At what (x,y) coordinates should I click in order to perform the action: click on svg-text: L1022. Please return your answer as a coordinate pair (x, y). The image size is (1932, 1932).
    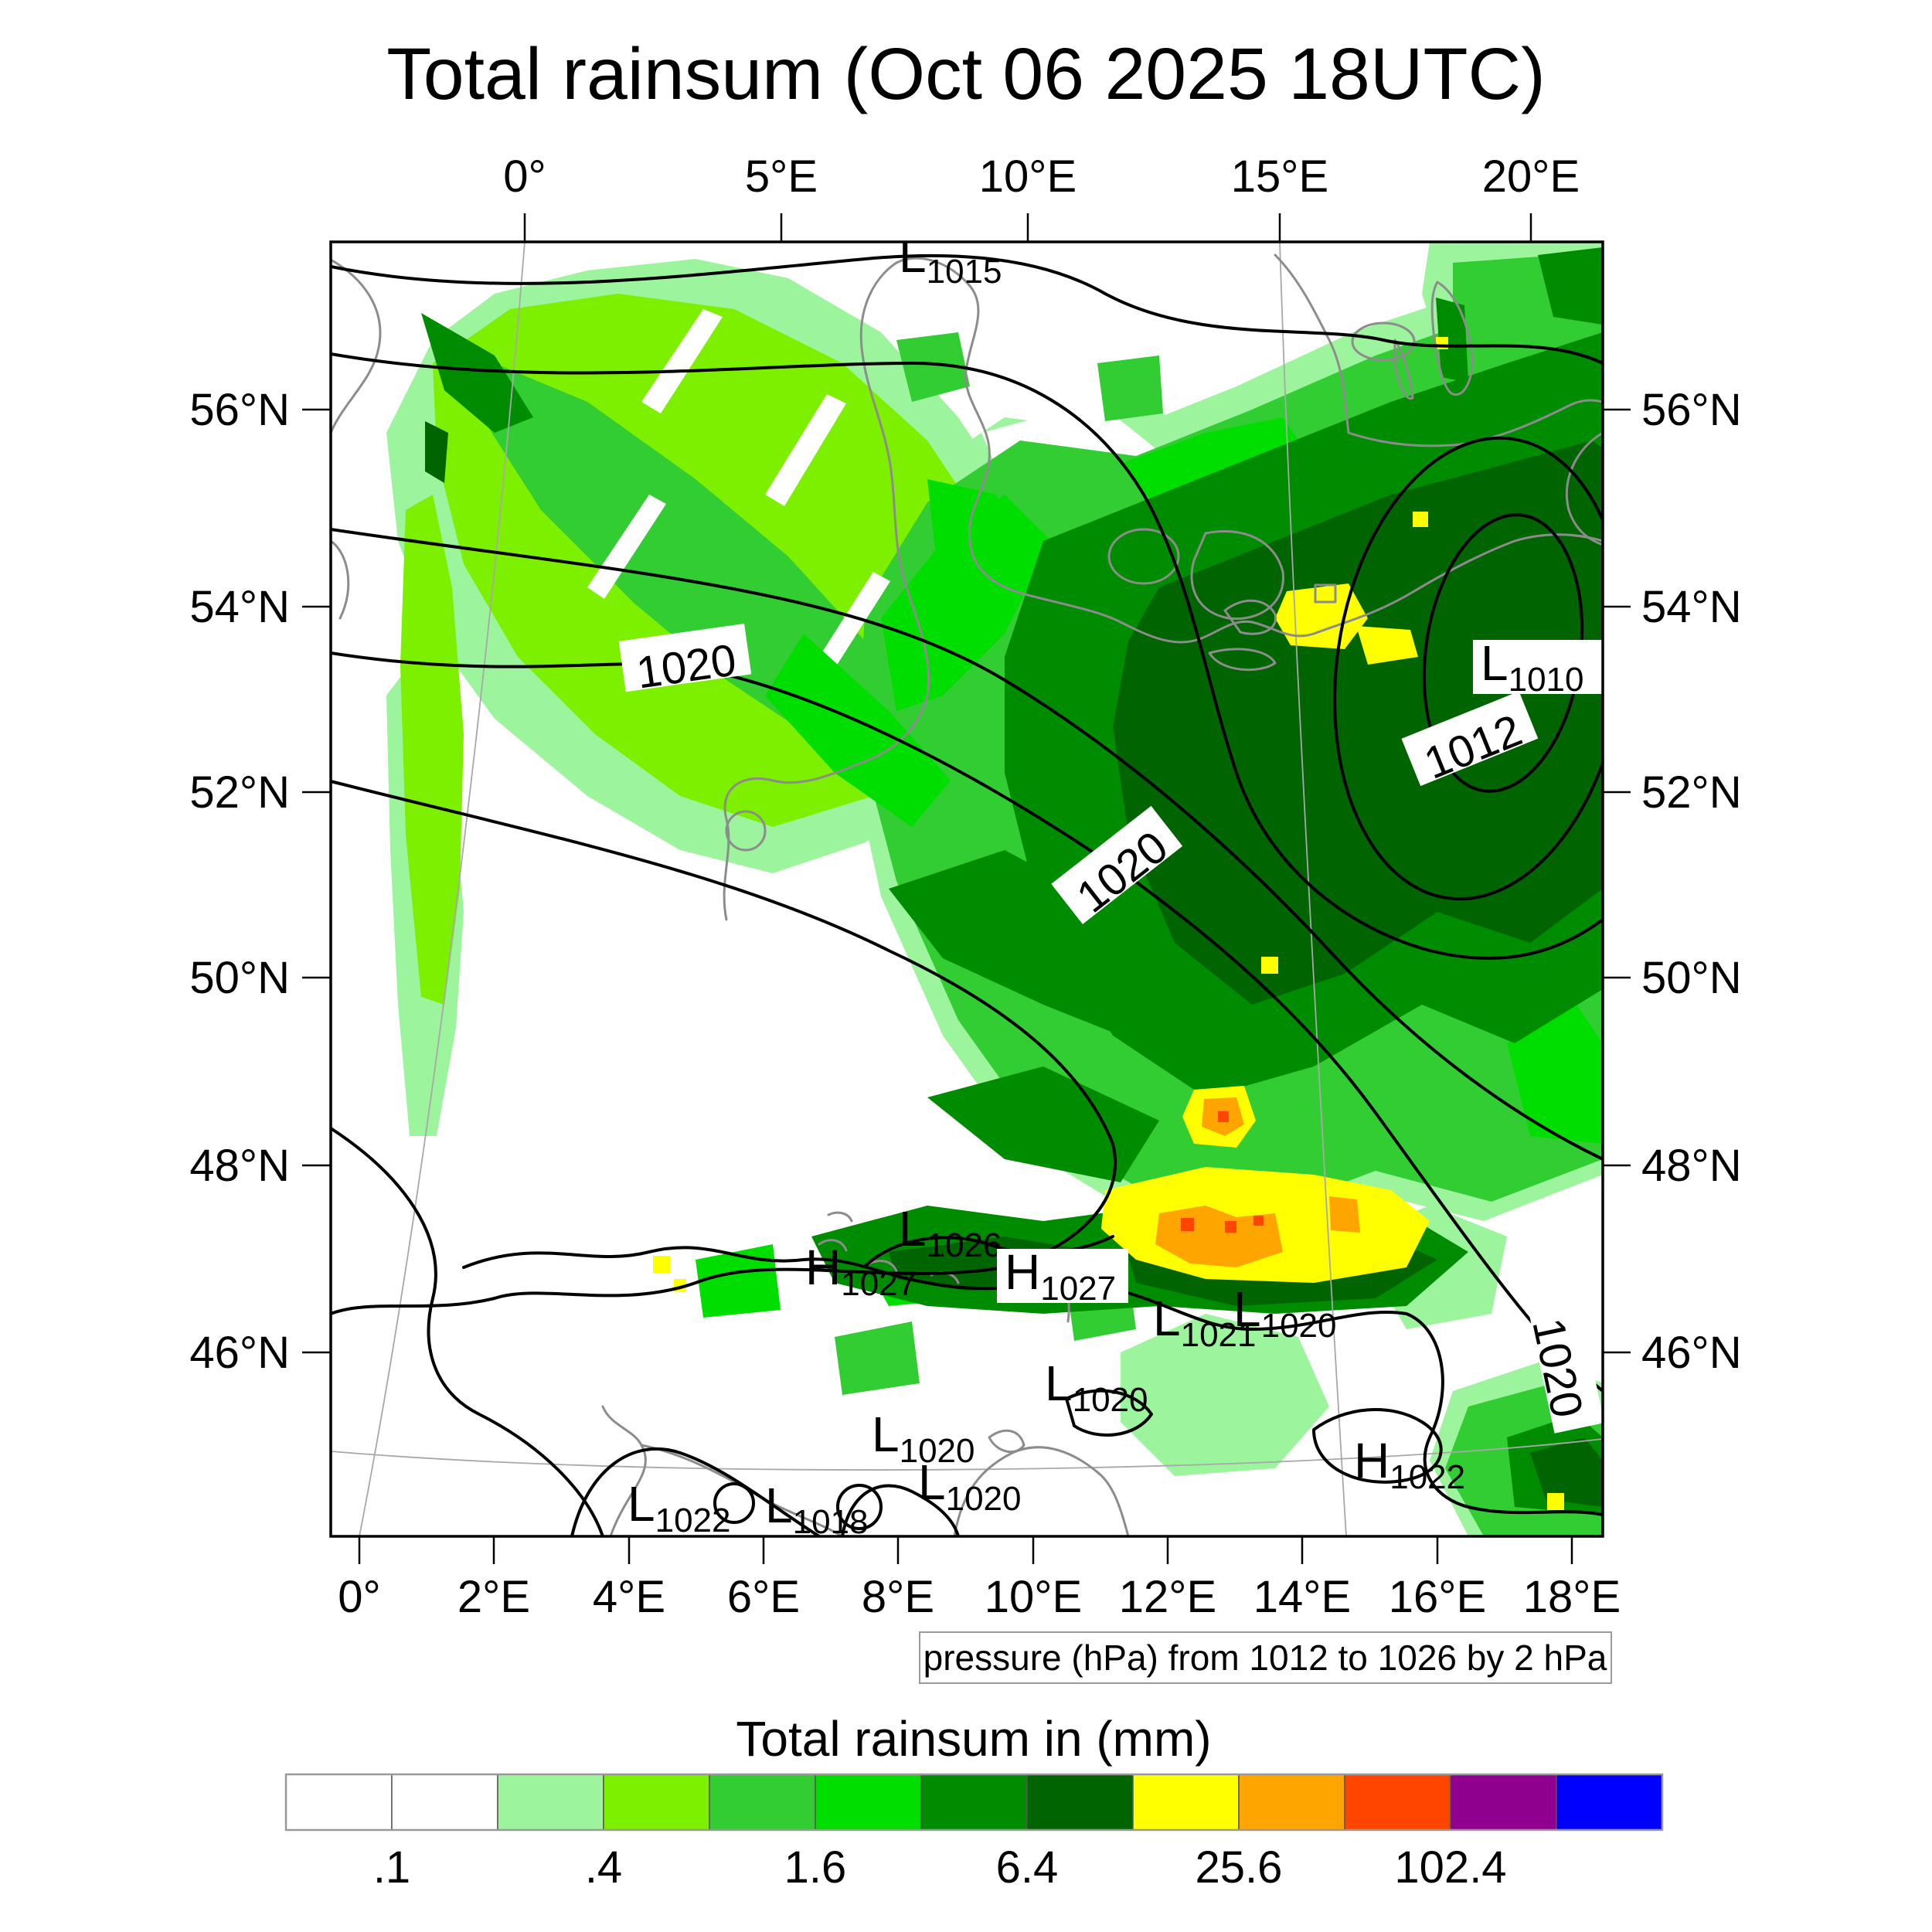
    Looking at the image, I should click on (679, 1508).